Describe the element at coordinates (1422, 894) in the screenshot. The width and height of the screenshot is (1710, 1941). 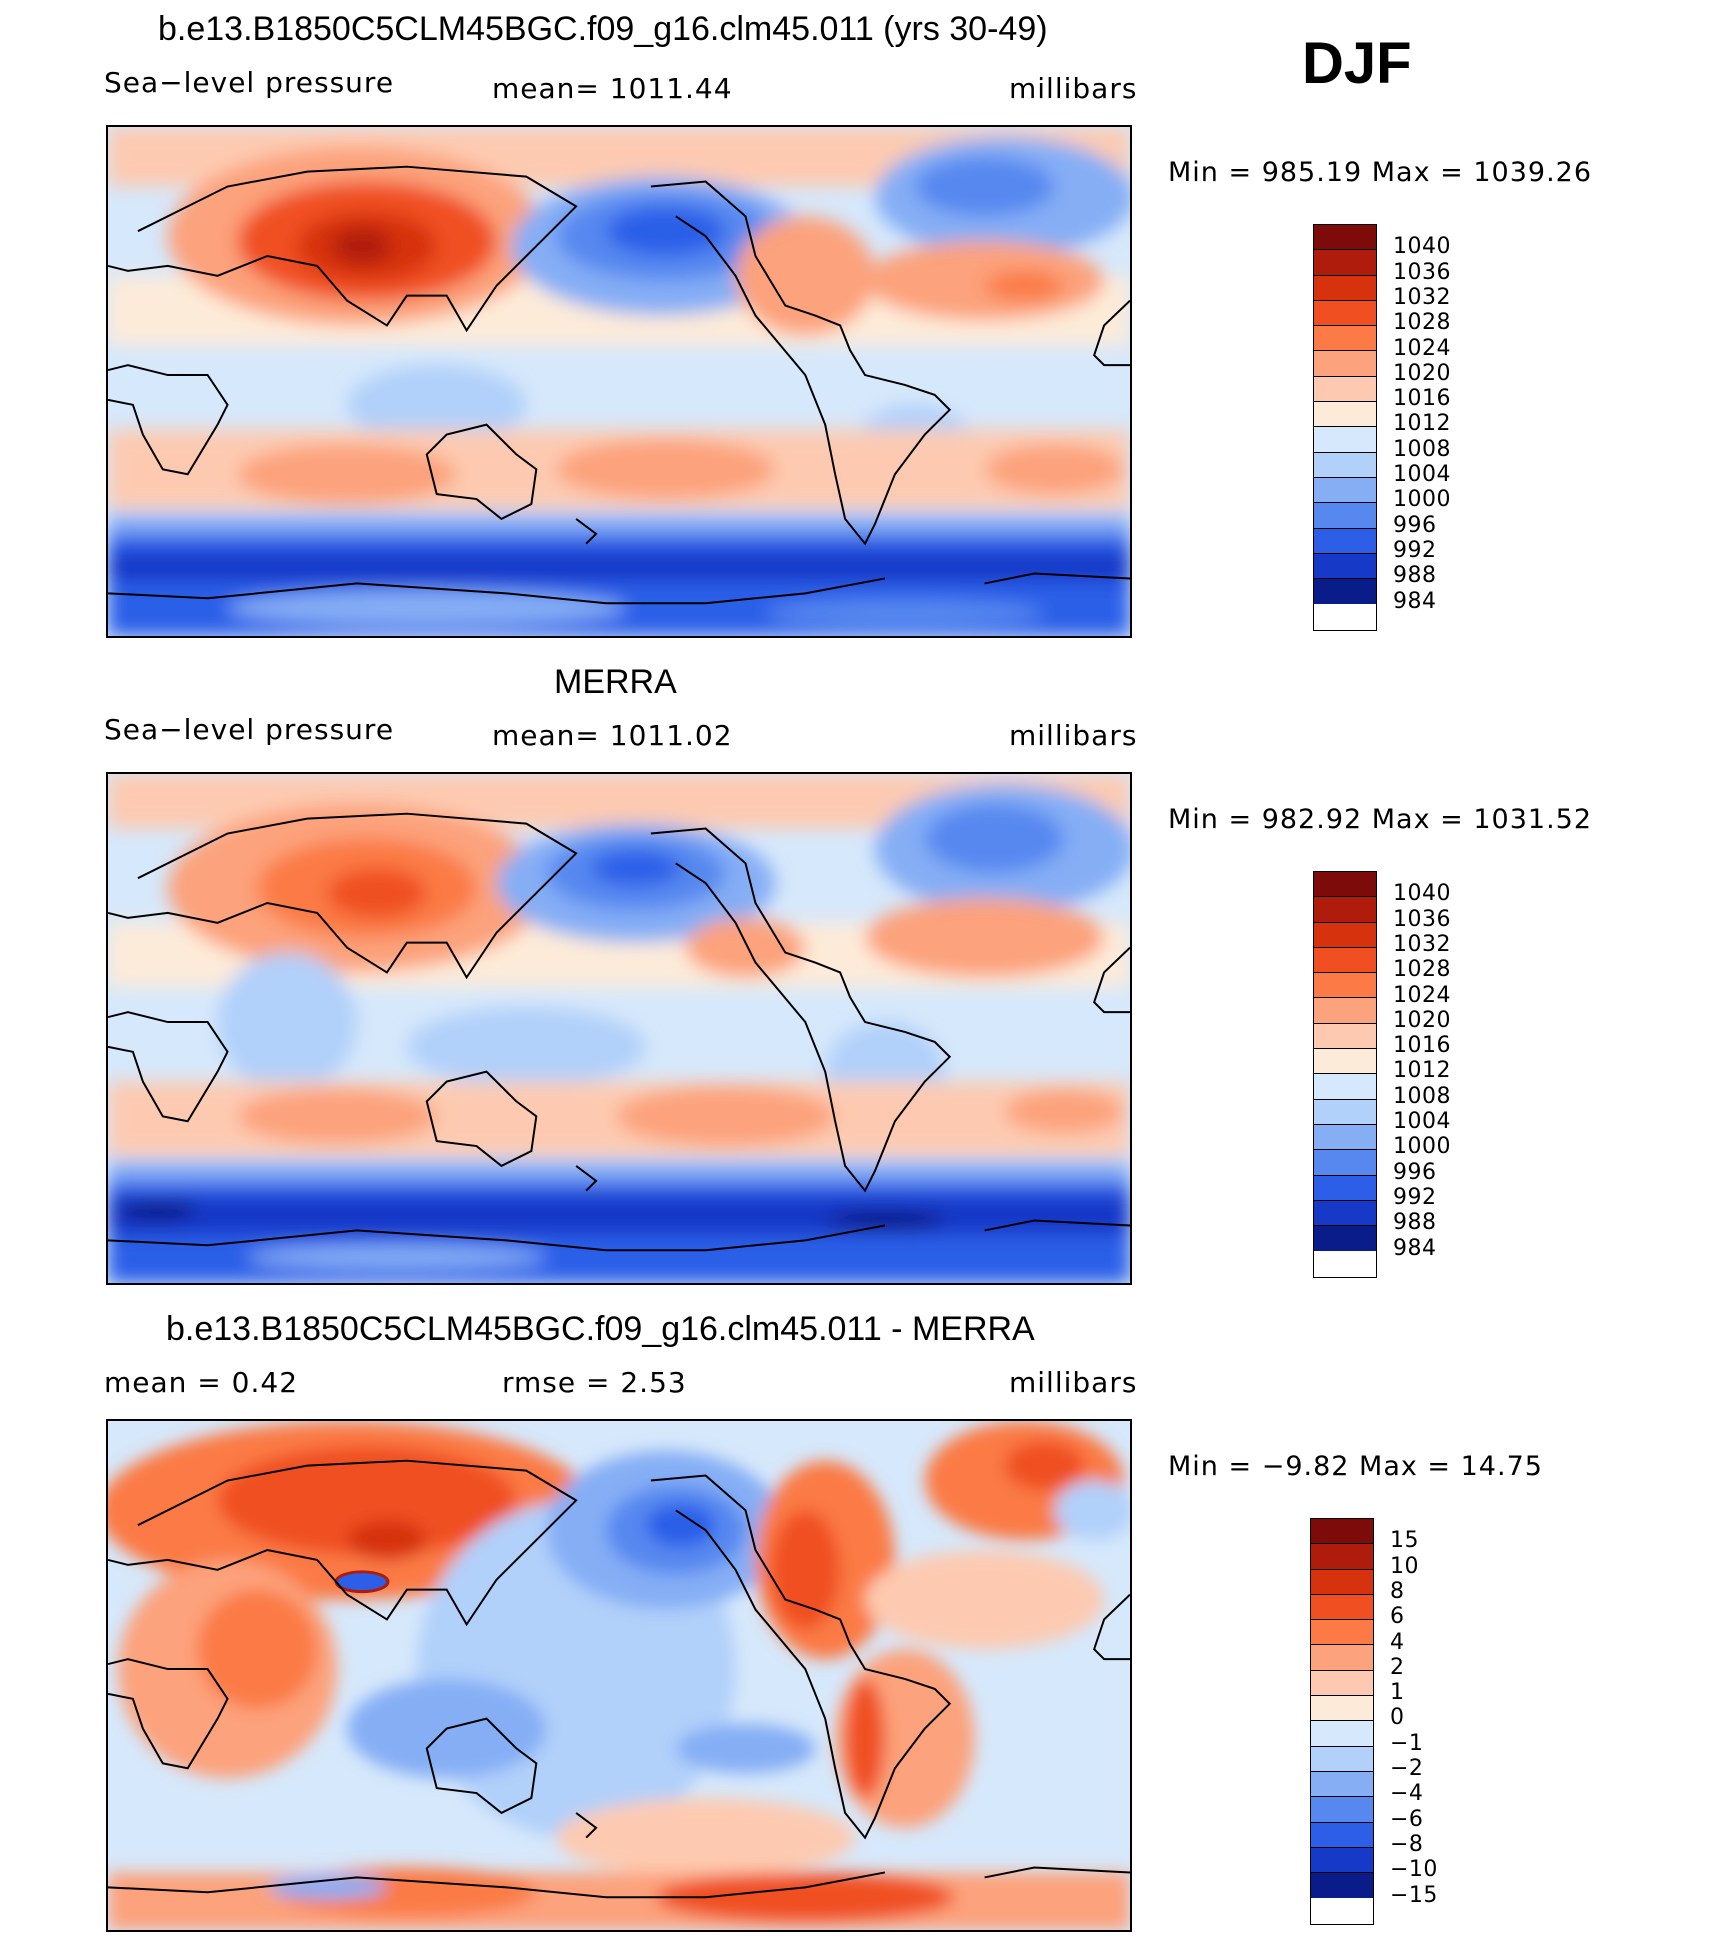
I see `colorbar-tick-label: 1040` at that location.